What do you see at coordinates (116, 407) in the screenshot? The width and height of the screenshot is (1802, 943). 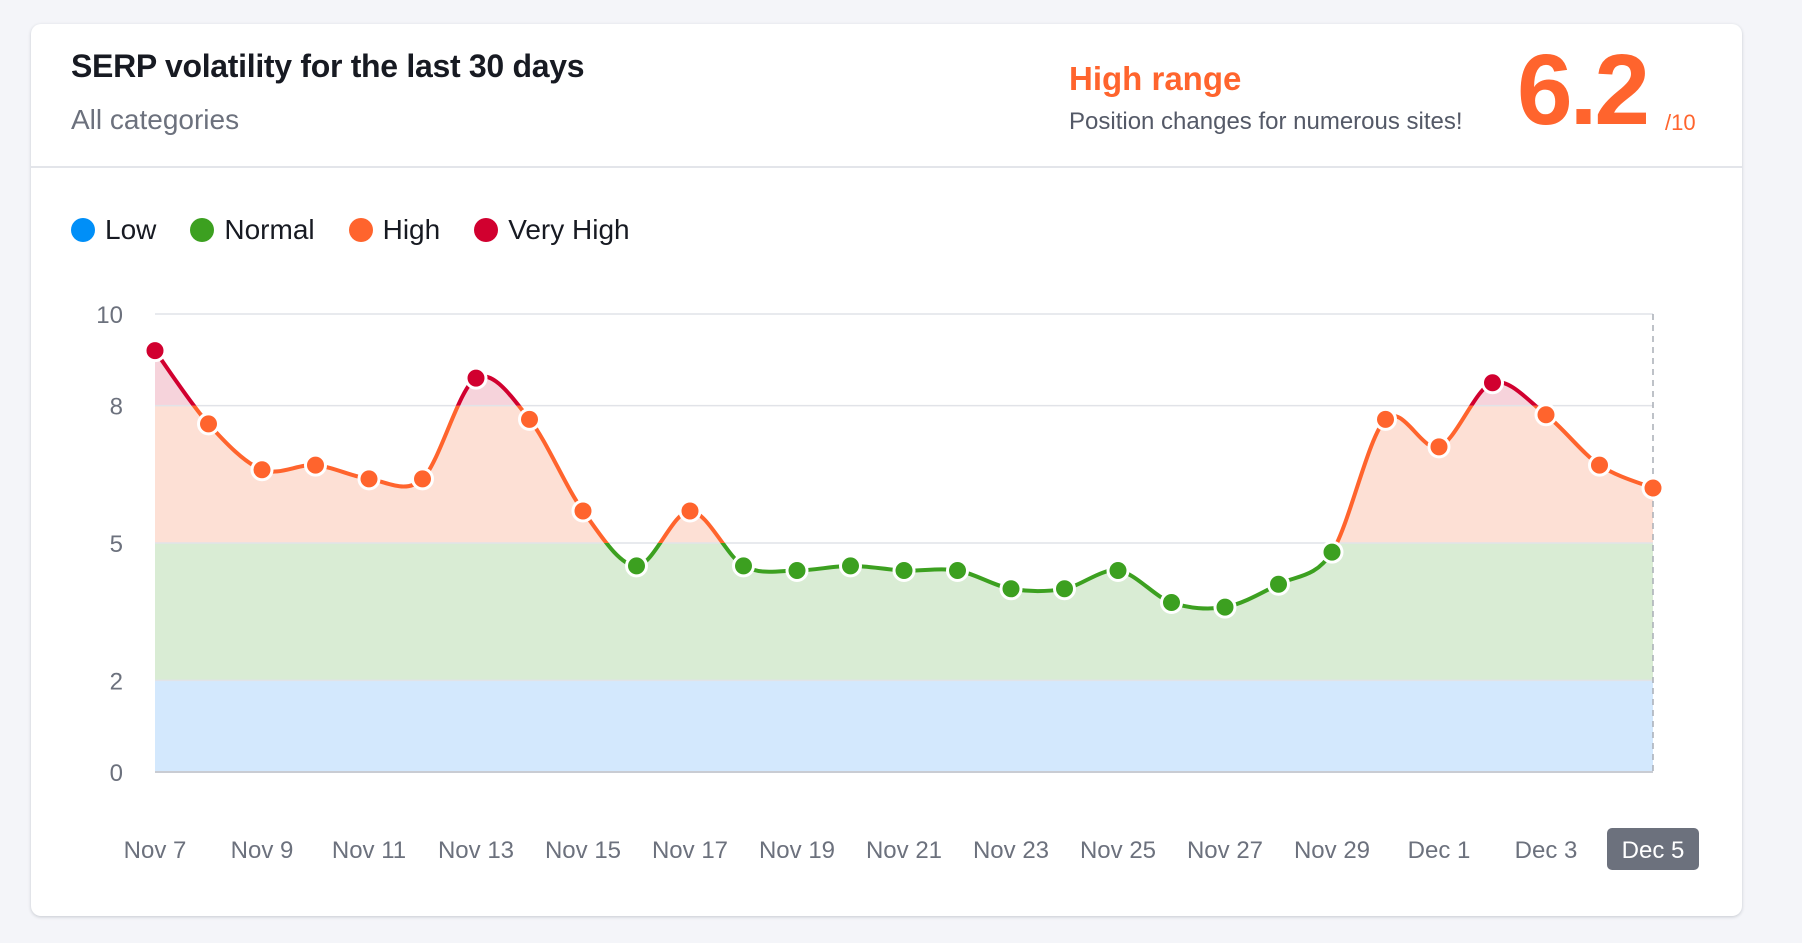 I see `y-tick-label: 8` at bounding box center [116, 407].